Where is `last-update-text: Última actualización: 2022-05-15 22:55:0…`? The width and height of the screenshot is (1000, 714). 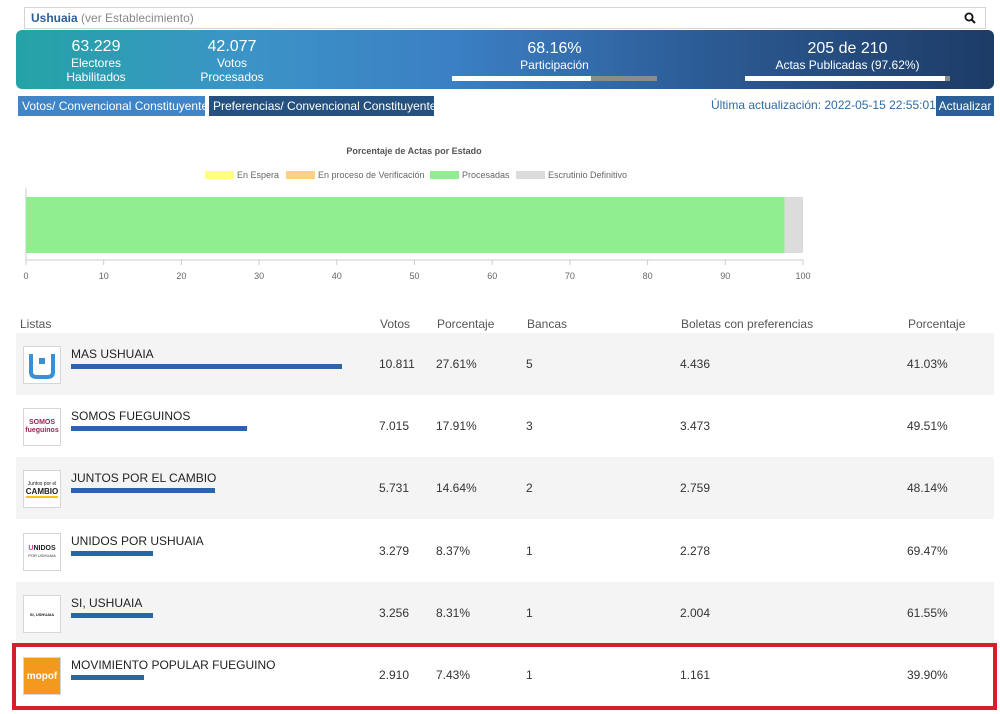 last-update-text: Última actualización: 2022-05-15 22:55:0… is located at coordinates (823, 105).